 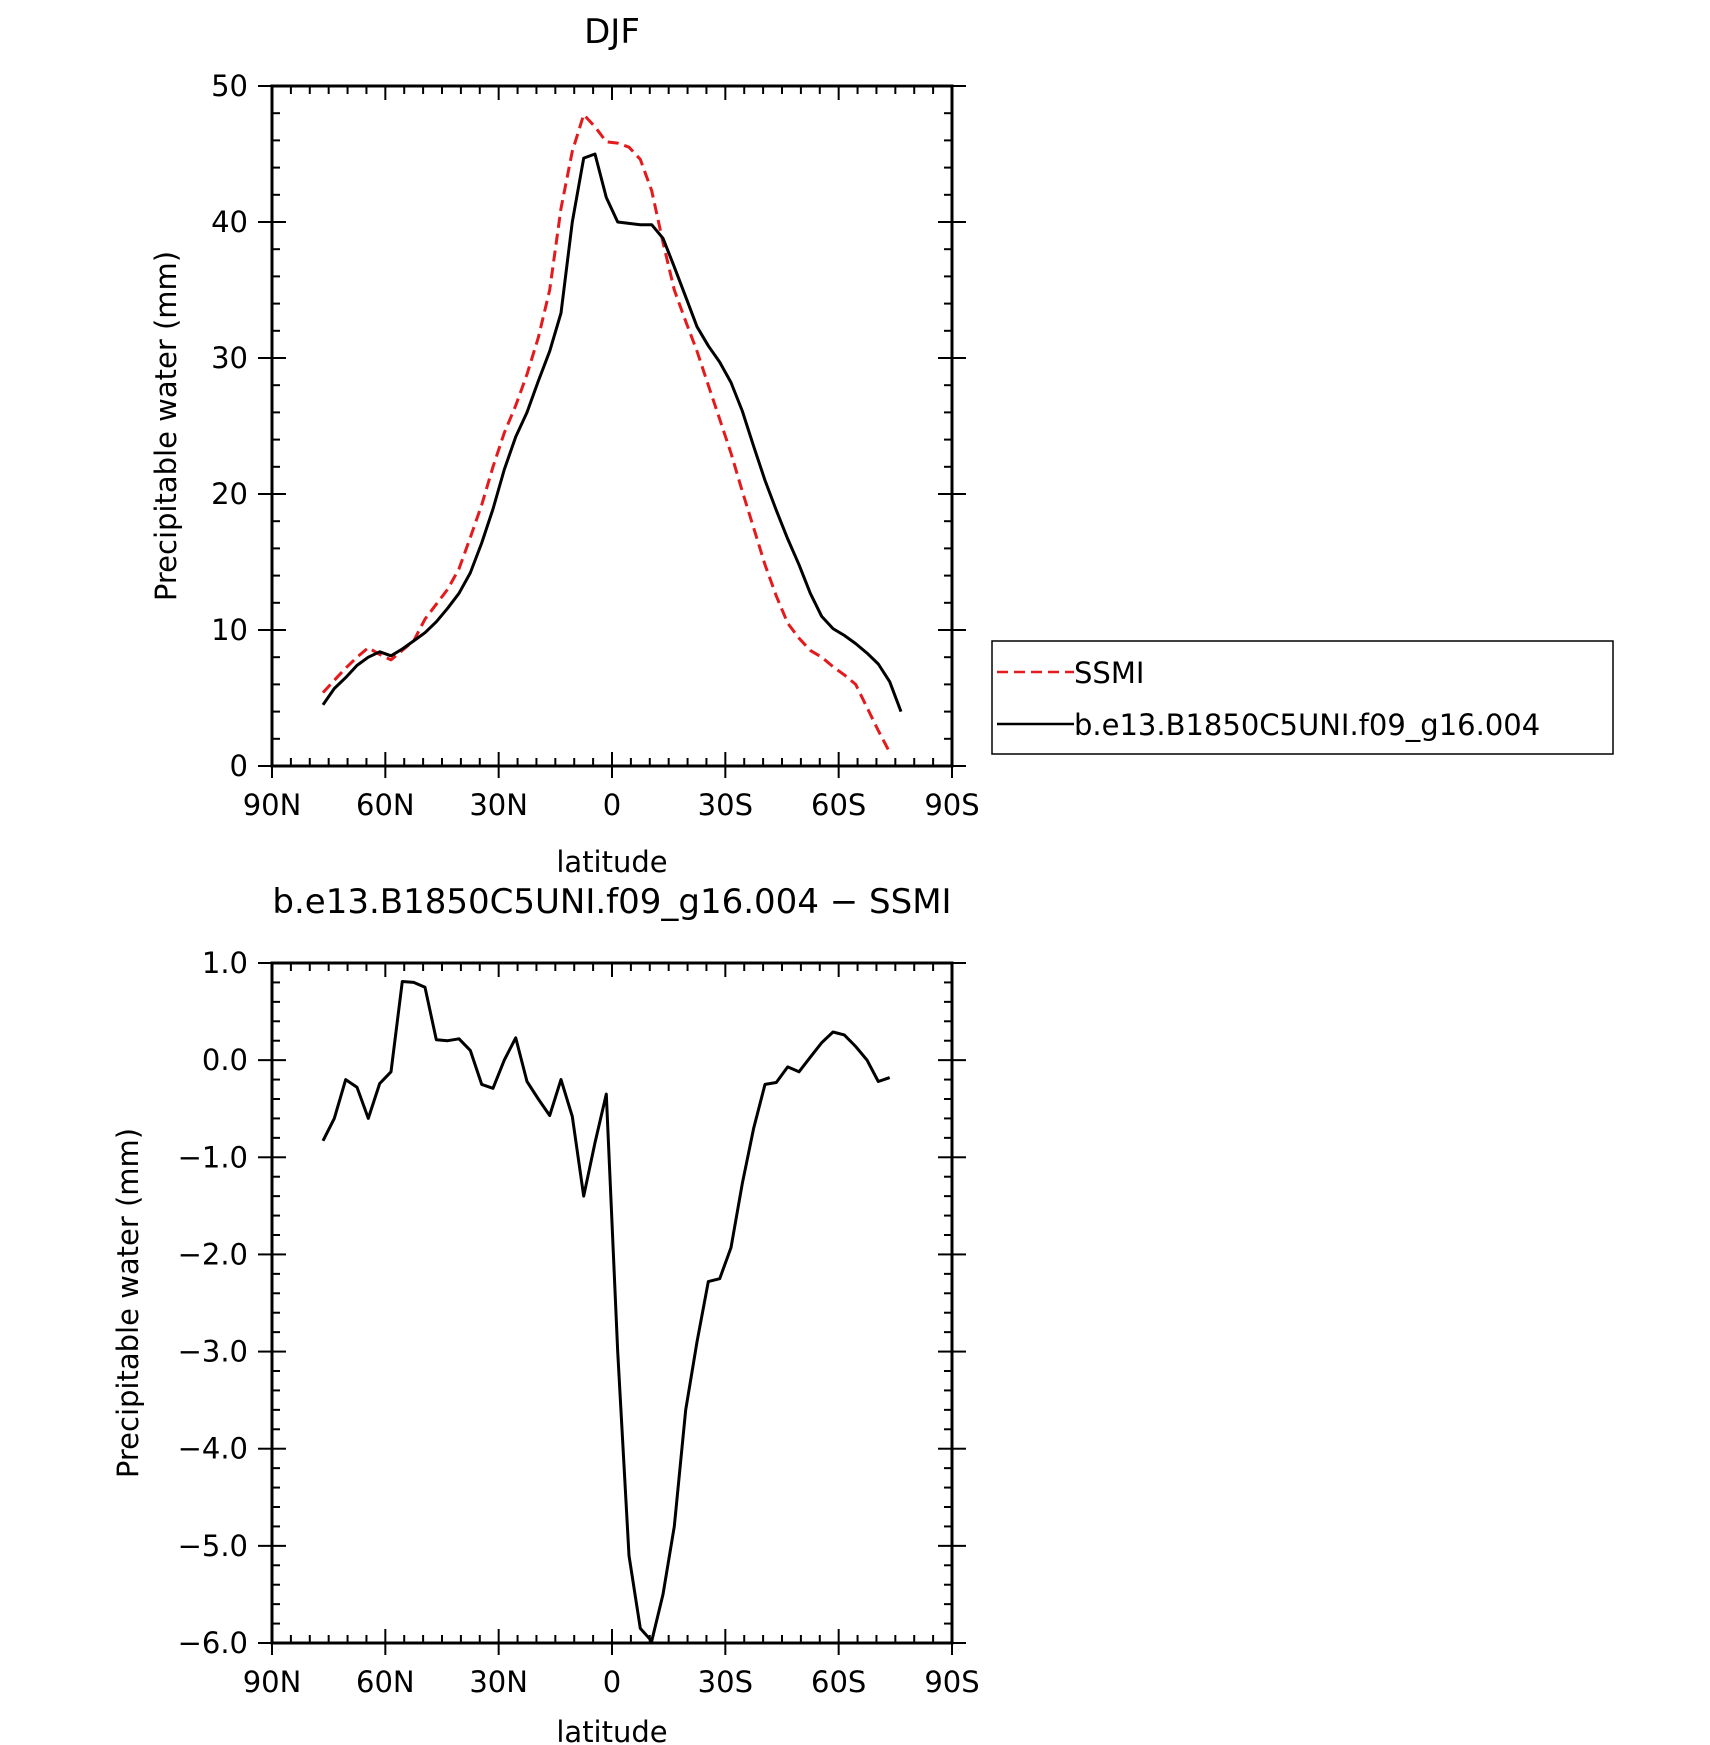 What do you see at coordinates (213, 1254) in the screenshot?
I see `y-tick-label: −2.0` at bounding box center [213, 1254].